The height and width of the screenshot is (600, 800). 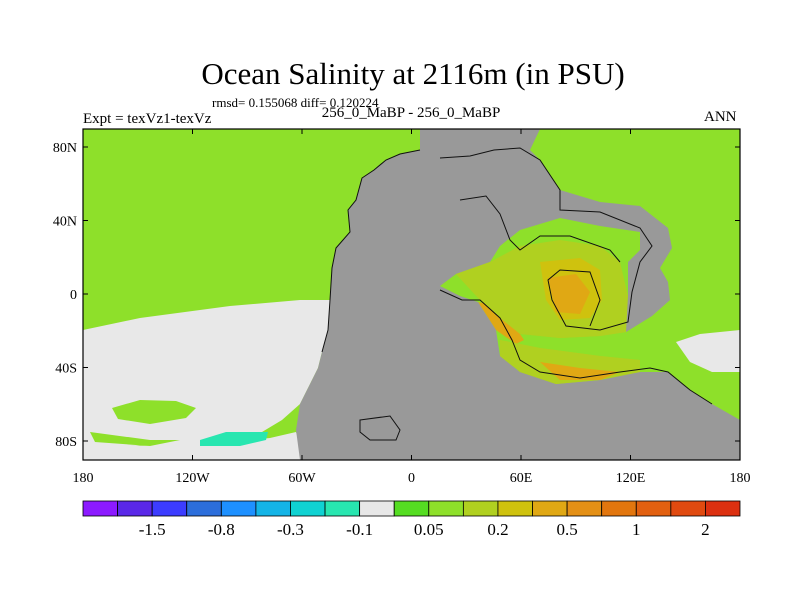 What do you see at coordinates (191, 446) in the screenshot?
I see `neutral-zone-south` at bounding box center [191, 446].